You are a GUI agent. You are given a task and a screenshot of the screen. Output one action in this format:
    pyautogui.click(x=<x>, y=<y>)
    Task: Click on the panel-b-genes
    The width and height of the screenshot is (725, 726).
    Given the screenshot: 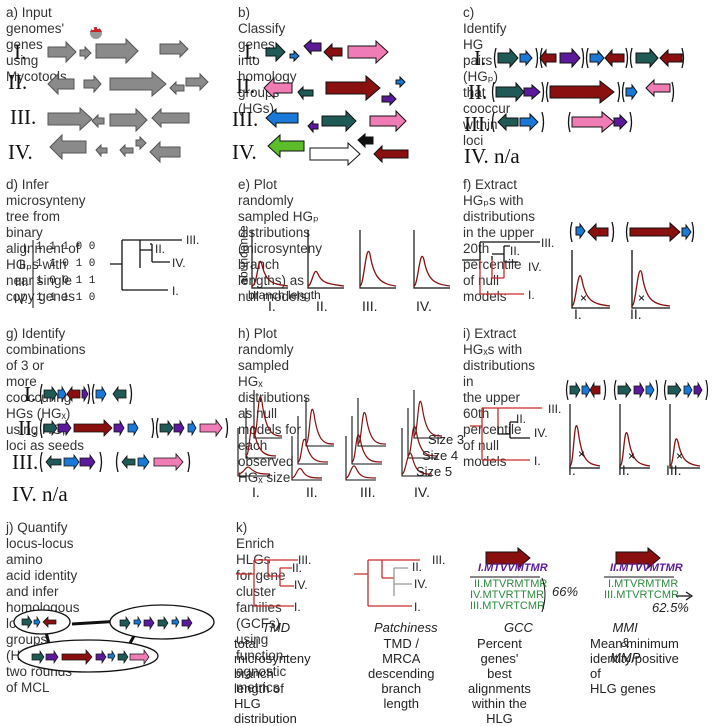 What is the action you would take?
    pyautogui.click(x=336, y=102)
    